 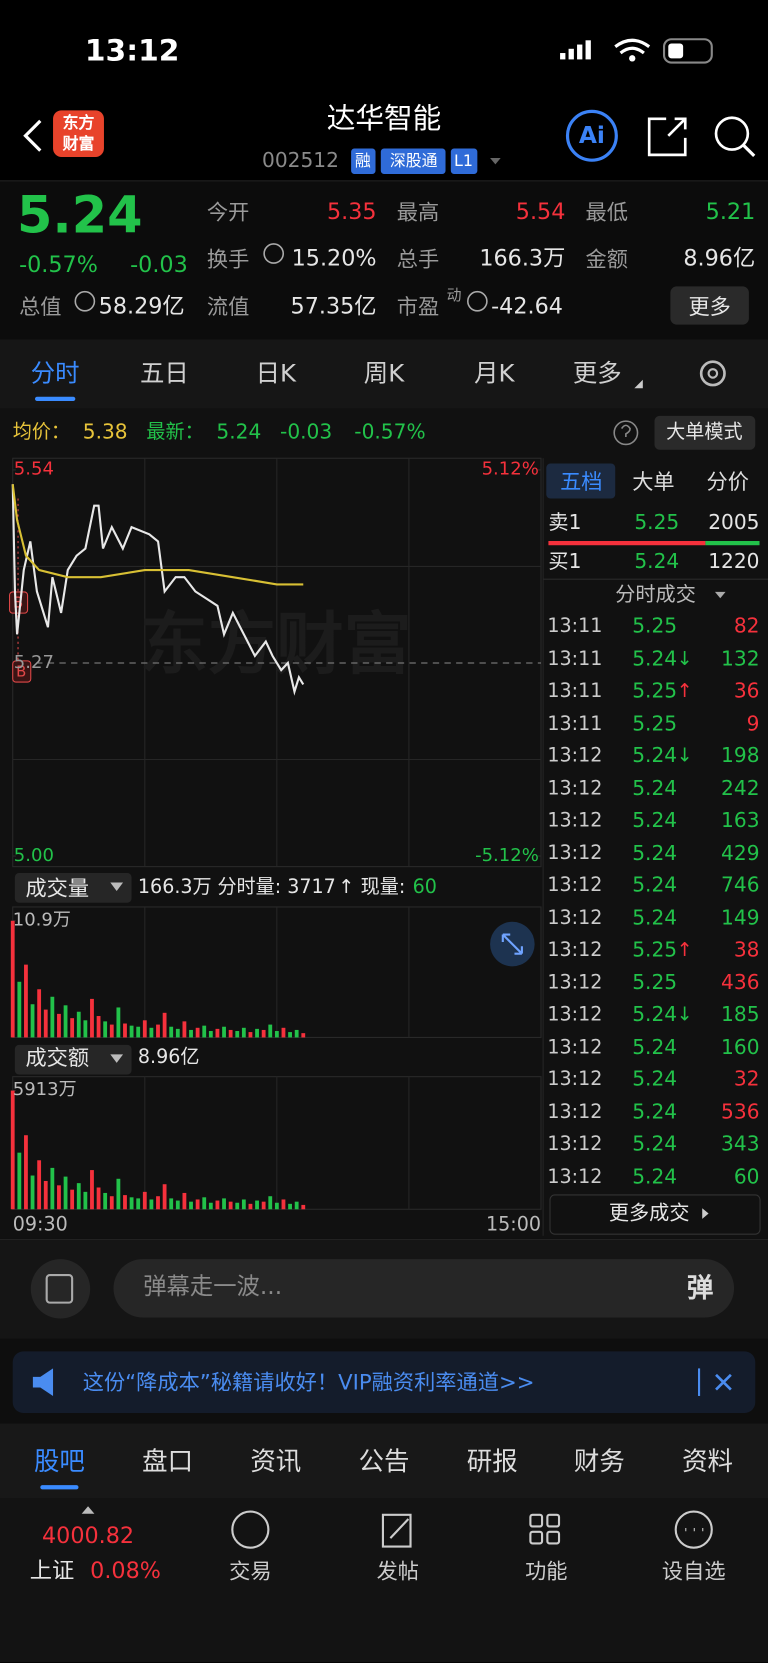 What do you see at coordinates (396, 1530) in the screenshot?
I see `post-icon` at bounding box center [396, 1530].